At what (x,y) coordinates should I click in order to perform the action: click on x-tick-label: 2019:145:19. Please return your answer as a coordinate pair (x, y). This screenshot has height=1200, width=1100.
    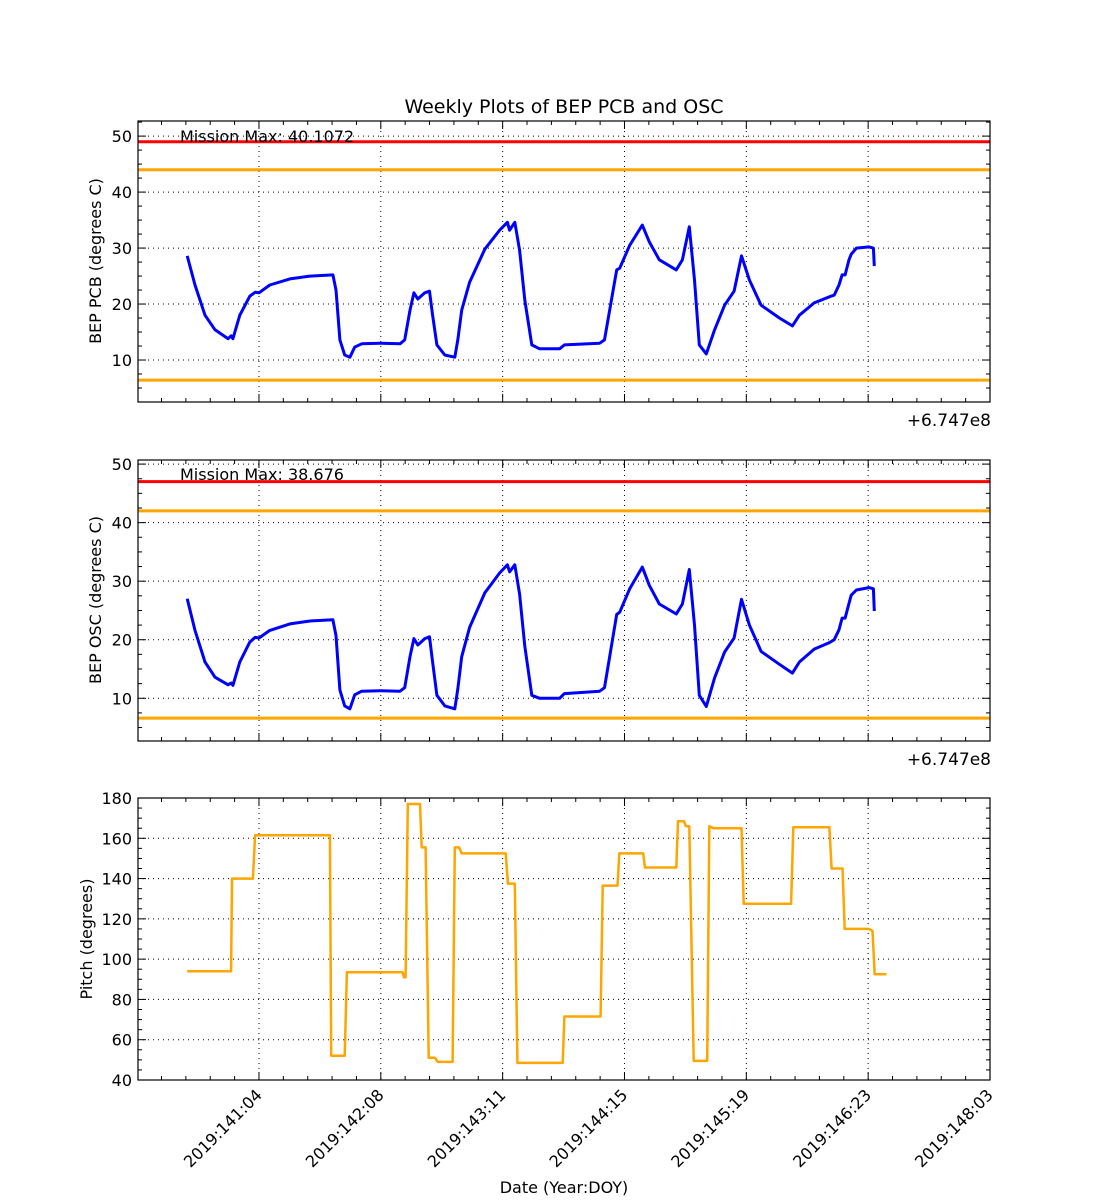
    Looking at the image, I should click on (710, 1128).